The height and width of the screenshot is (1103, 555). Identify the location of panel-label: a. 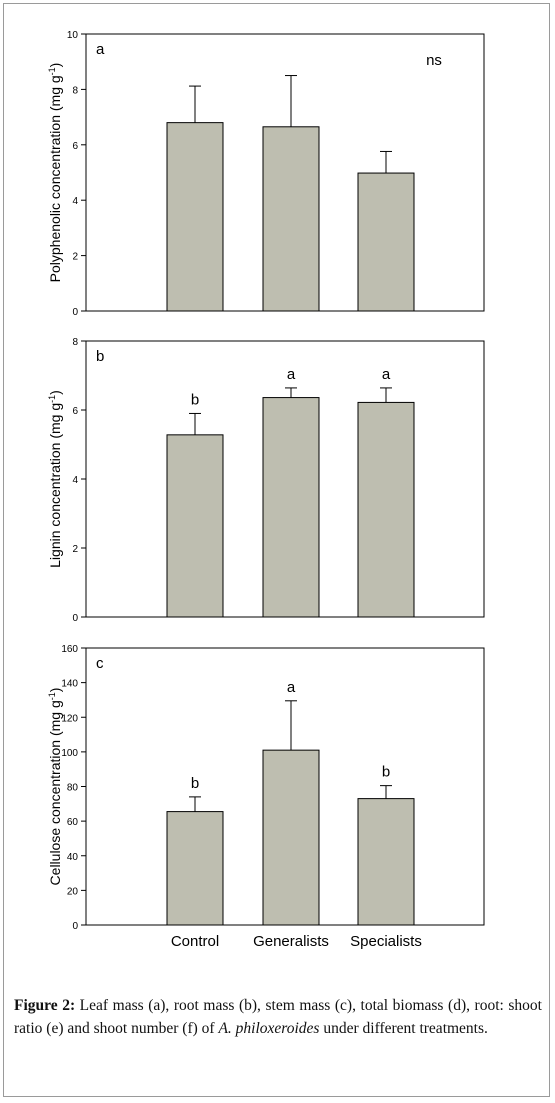
(100, 49).